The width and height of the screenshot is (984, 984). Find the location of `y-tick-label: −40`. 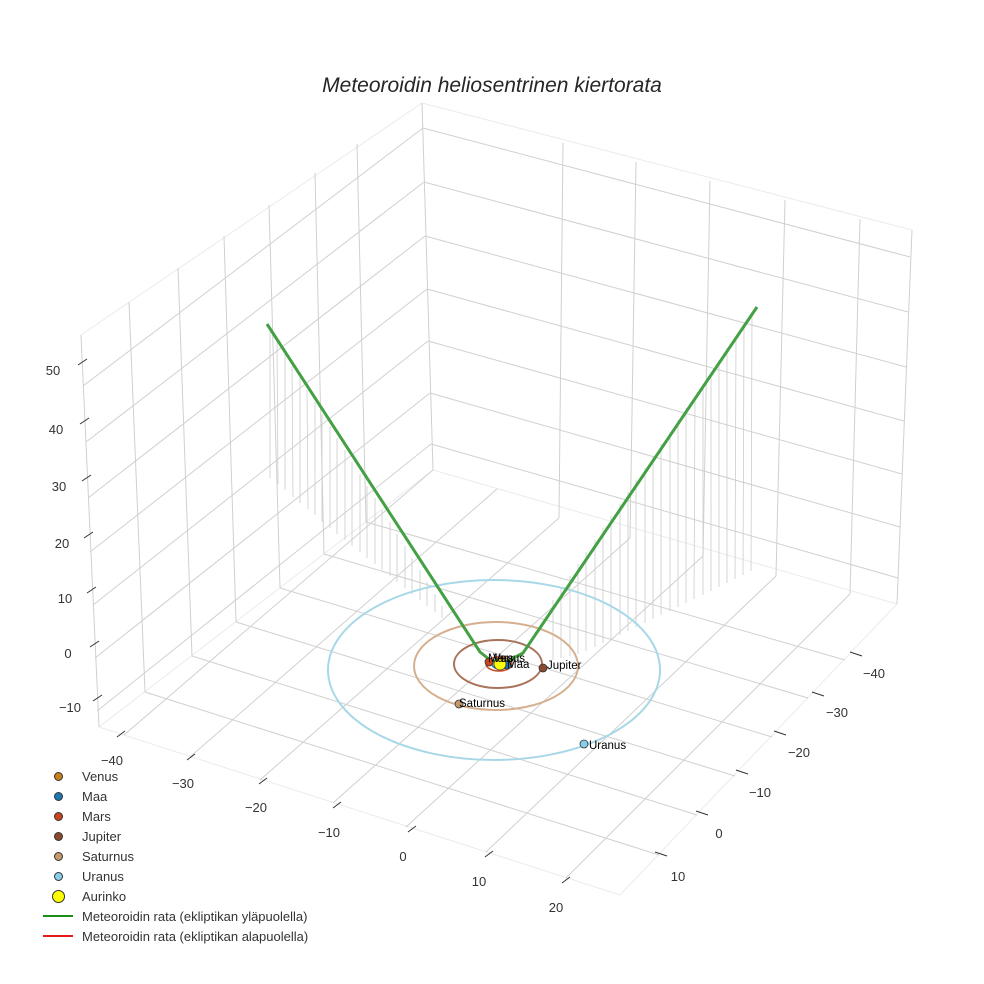

y-tick-label: −40 is located at coordinates (874, 673).